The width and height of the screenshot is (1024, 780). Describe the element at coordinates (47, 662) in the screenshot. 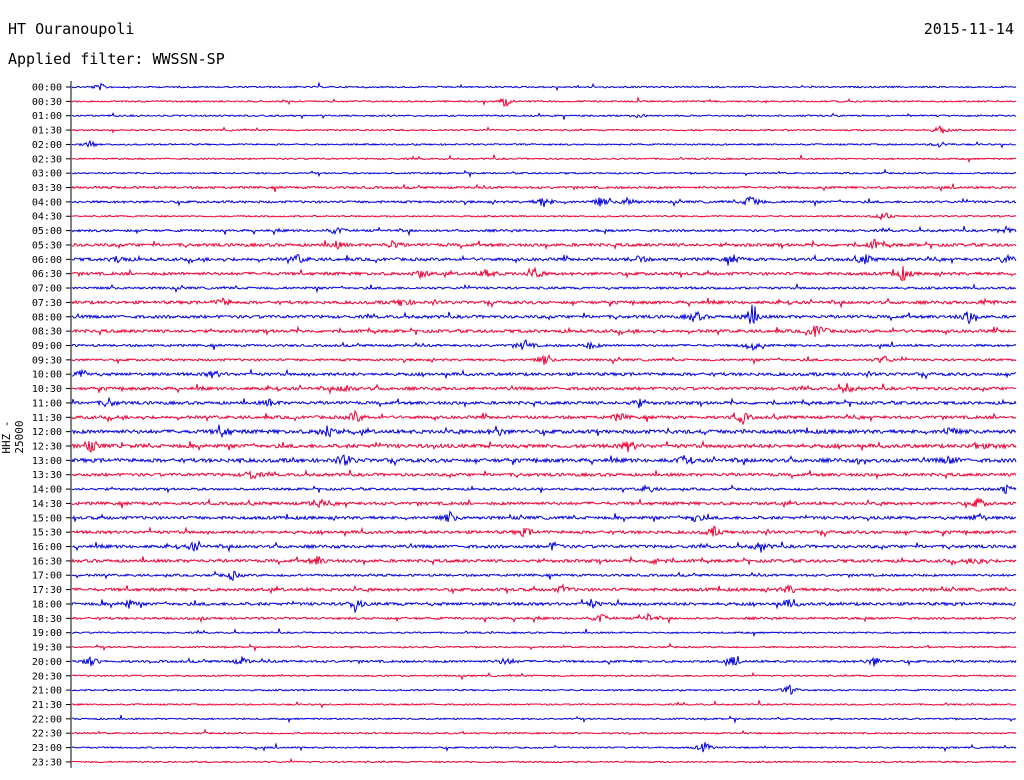

I see `row-time-label: 20:00` at that location.